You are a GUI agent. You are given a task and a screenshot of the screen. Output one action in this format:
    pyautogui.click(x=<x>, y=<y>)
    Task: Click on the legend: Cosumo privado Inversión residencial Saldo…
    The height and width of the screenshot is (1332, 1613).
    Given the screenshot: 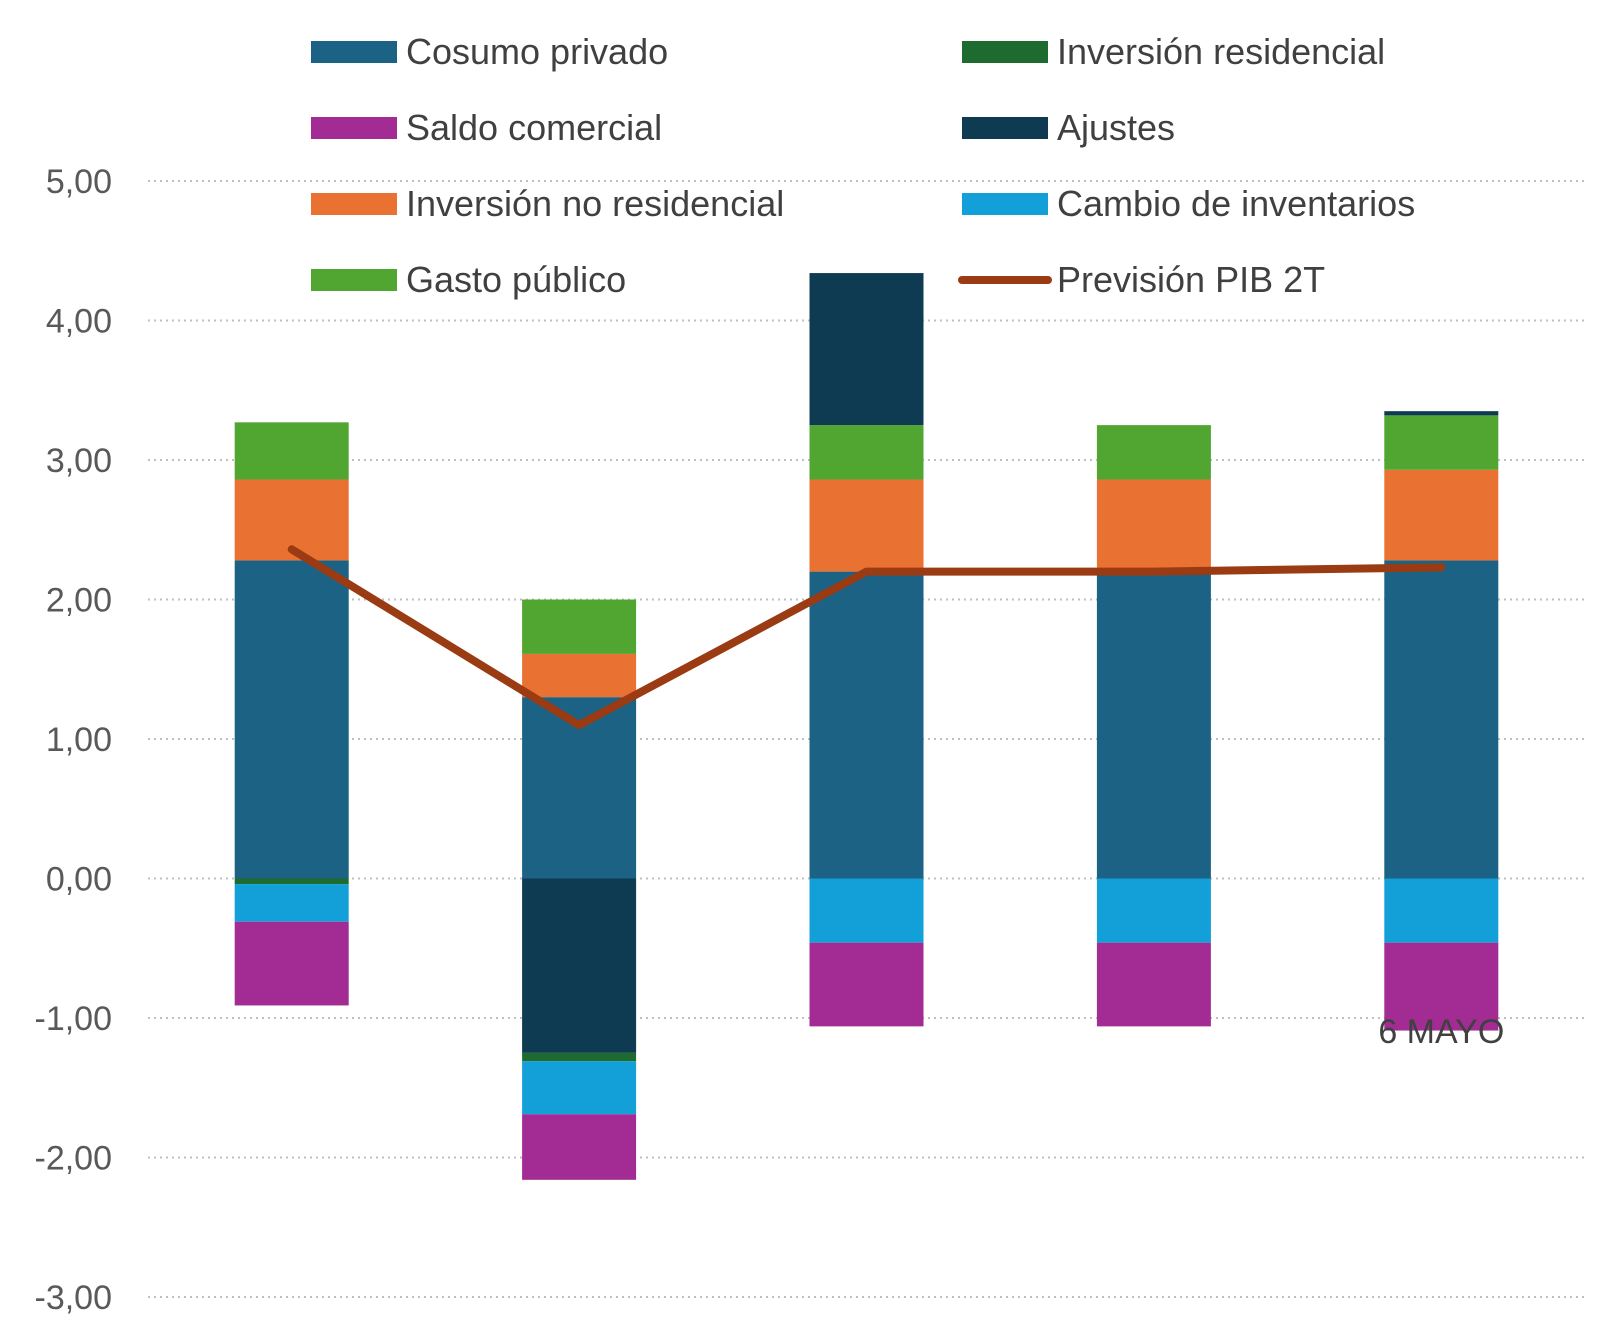 What is the action you would take?
    pyautogui.click(x=863, y=165)
    